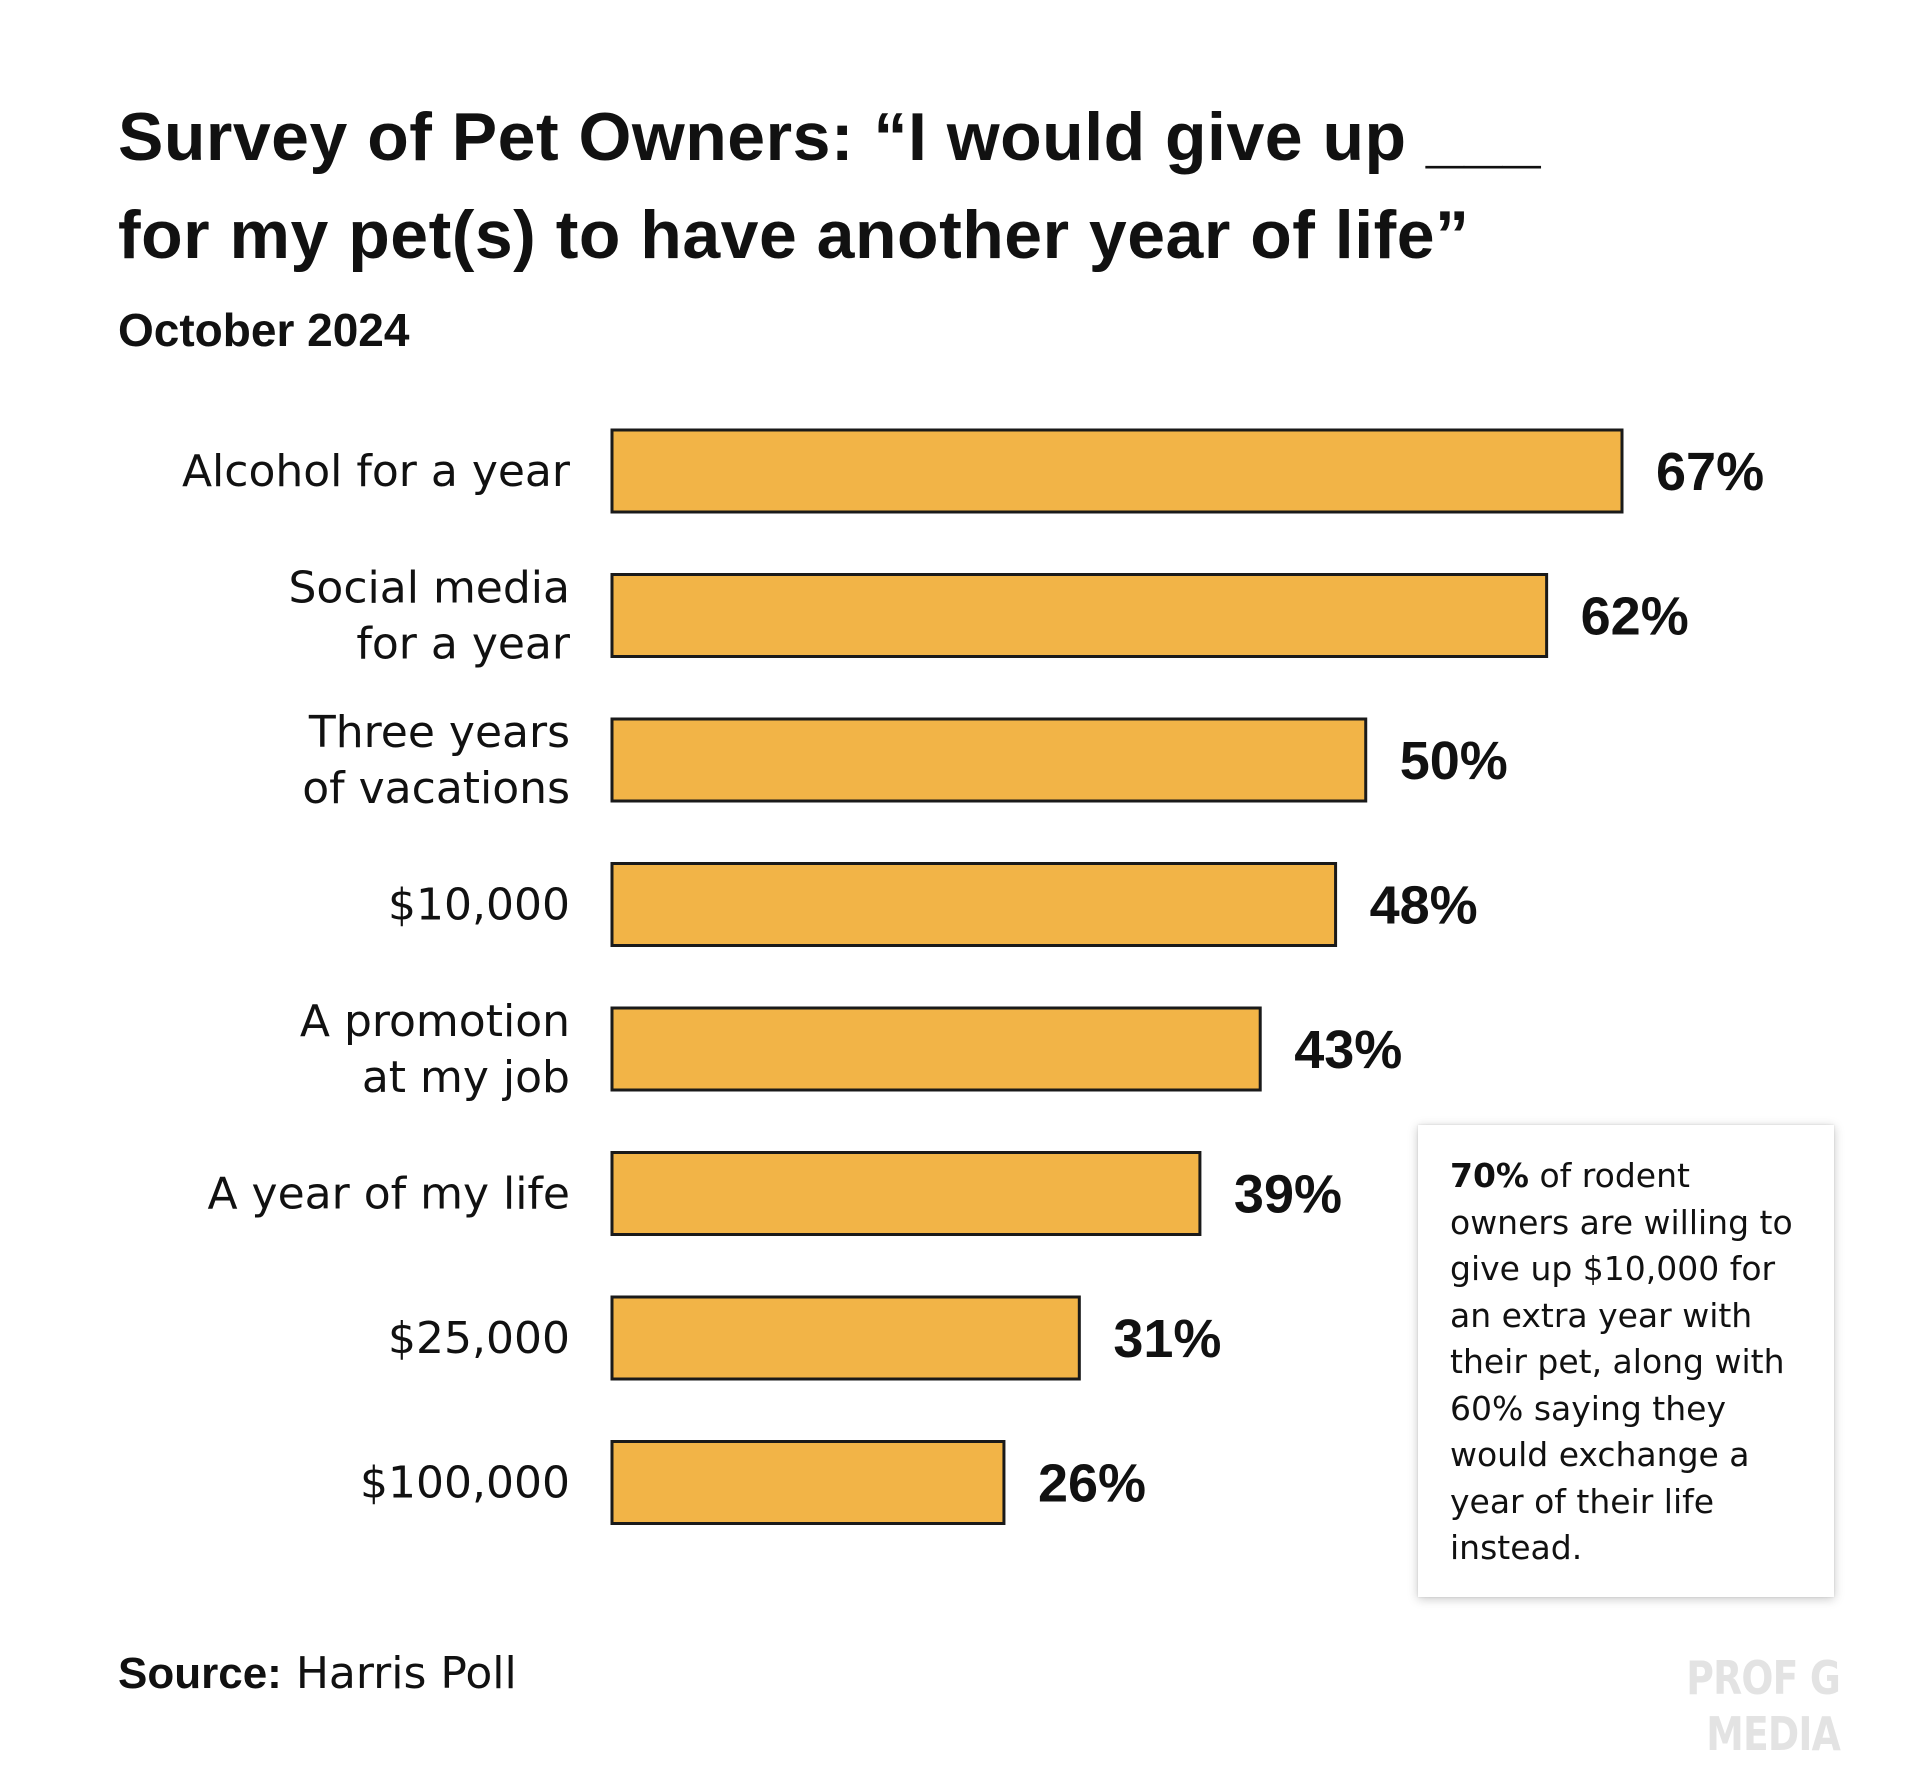 This screenshot has height=1773, width=1920. I want to click on bar-value-label-8: 26%, so click(1092, 1484).